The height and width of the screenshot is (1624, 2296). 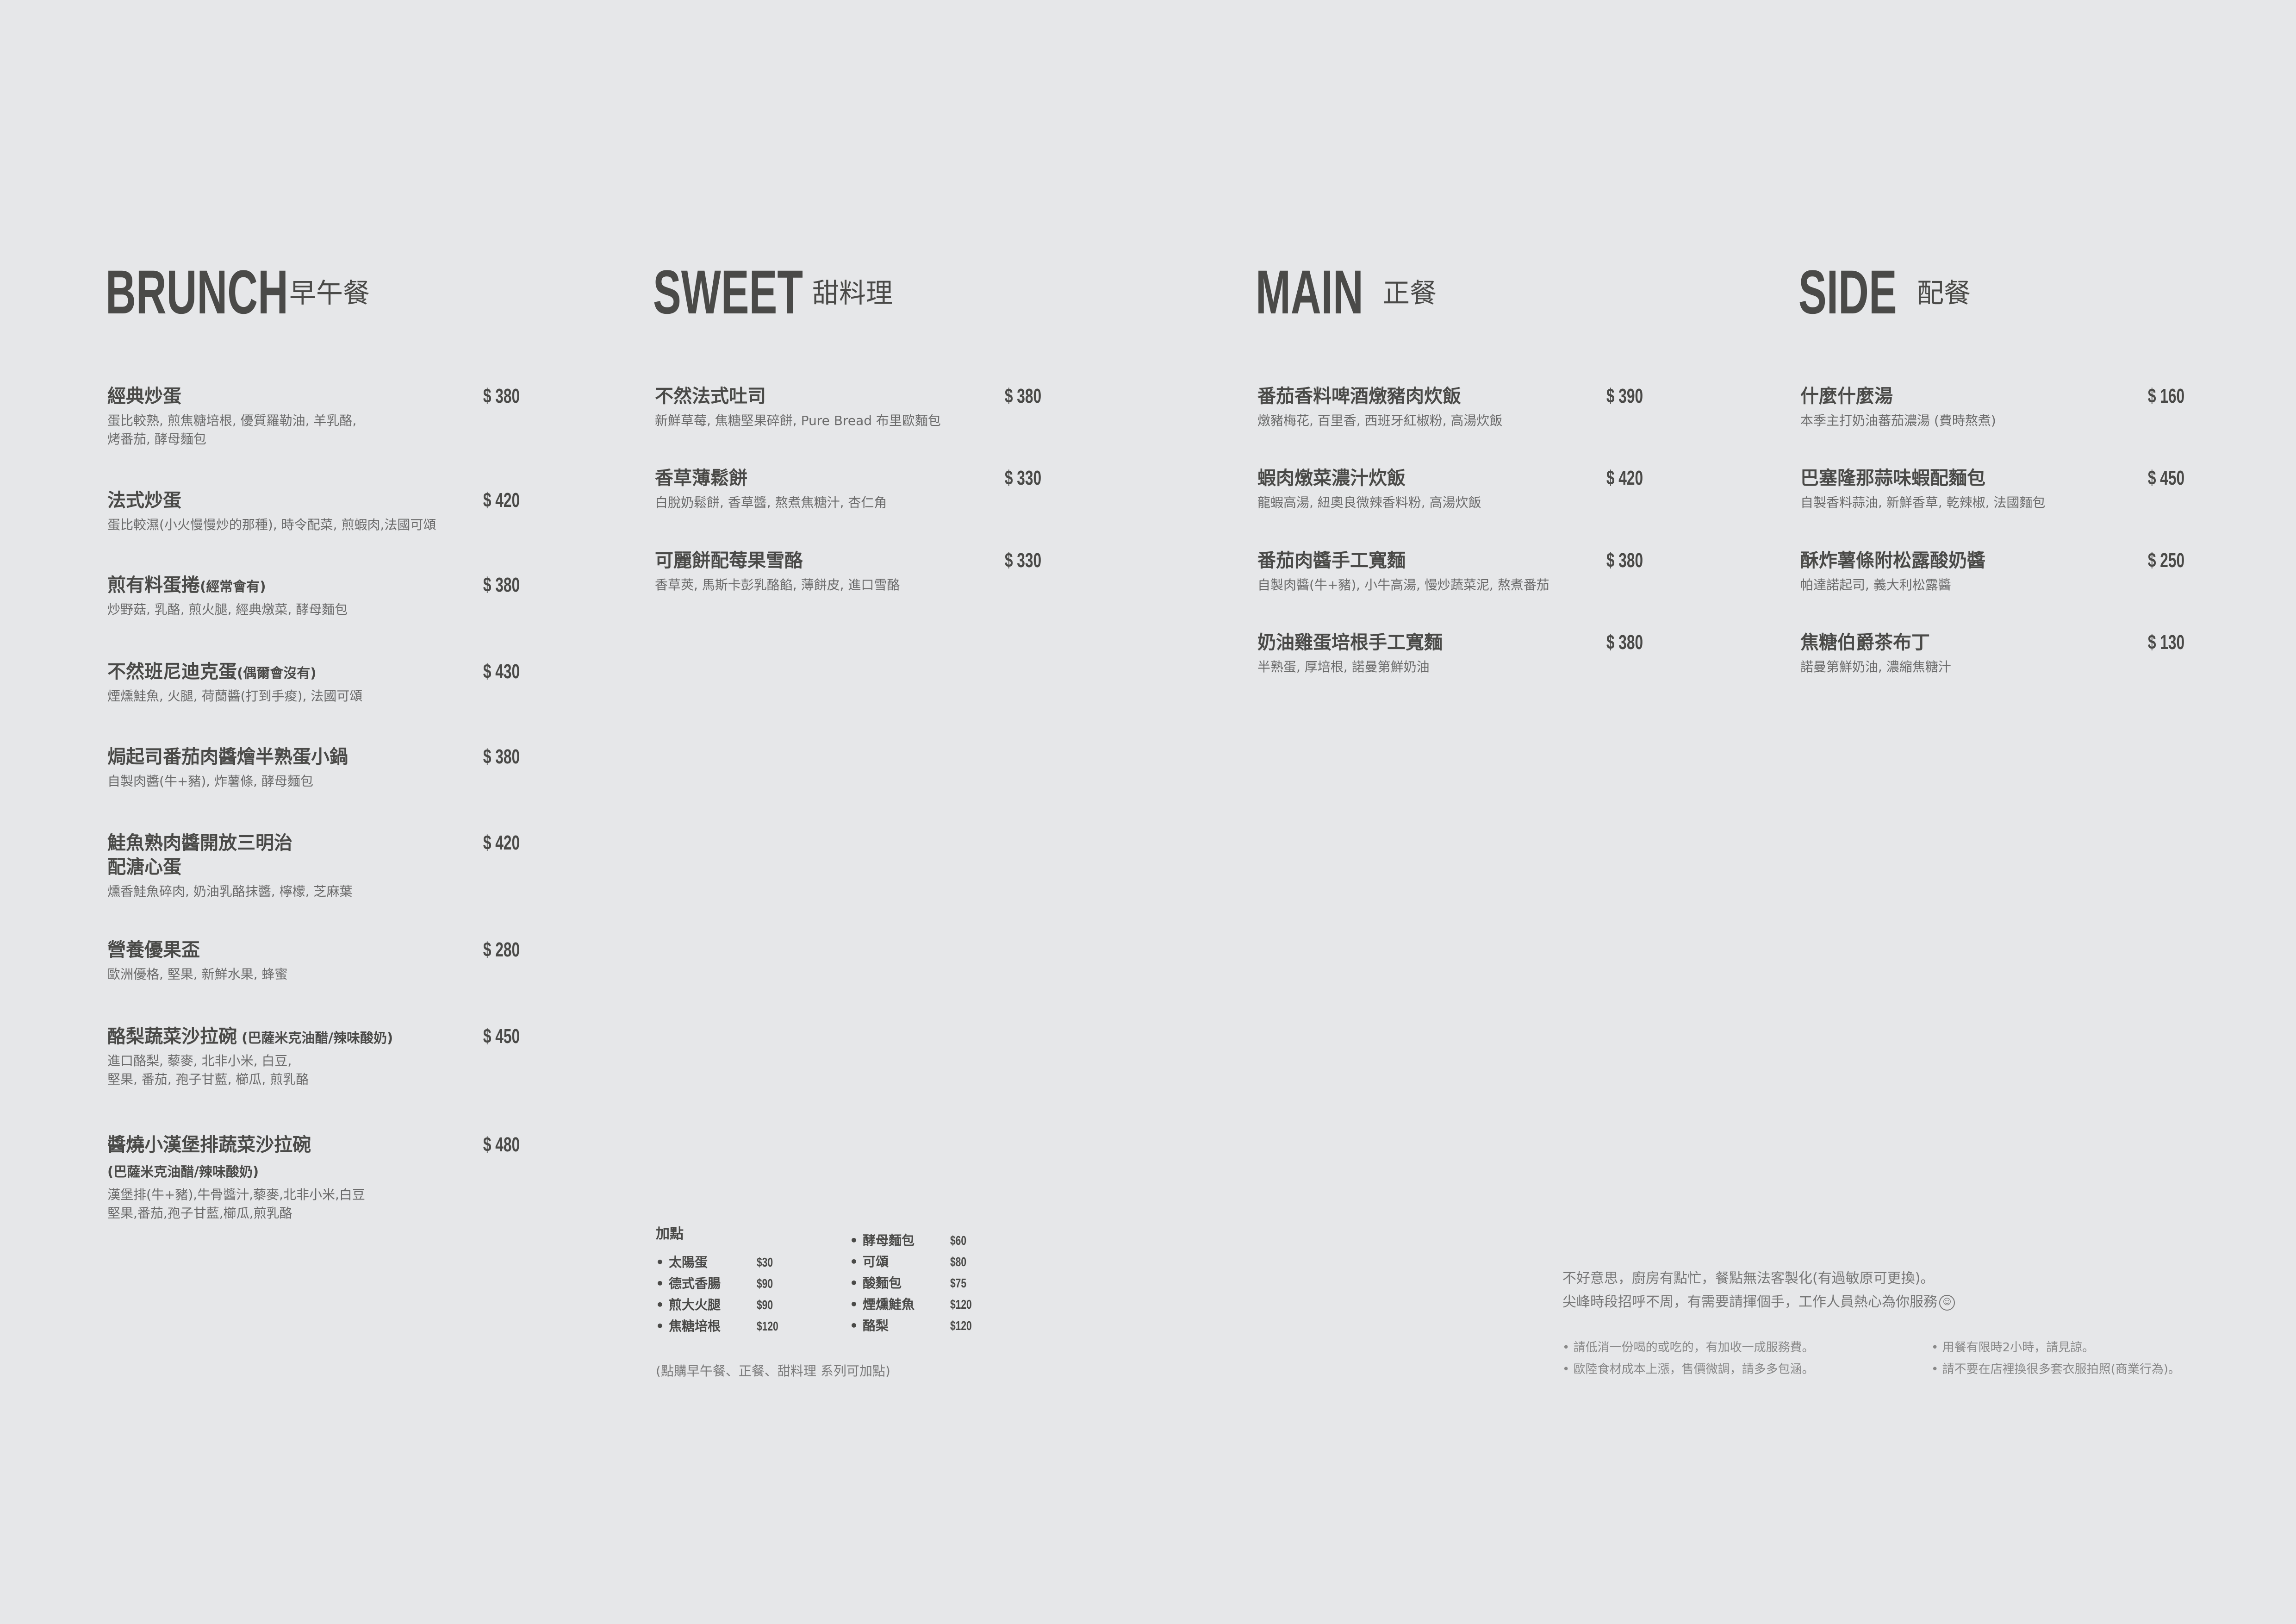 I want to click on addon-item: • 德式香腸 $90, so click(x=748, y=1283).